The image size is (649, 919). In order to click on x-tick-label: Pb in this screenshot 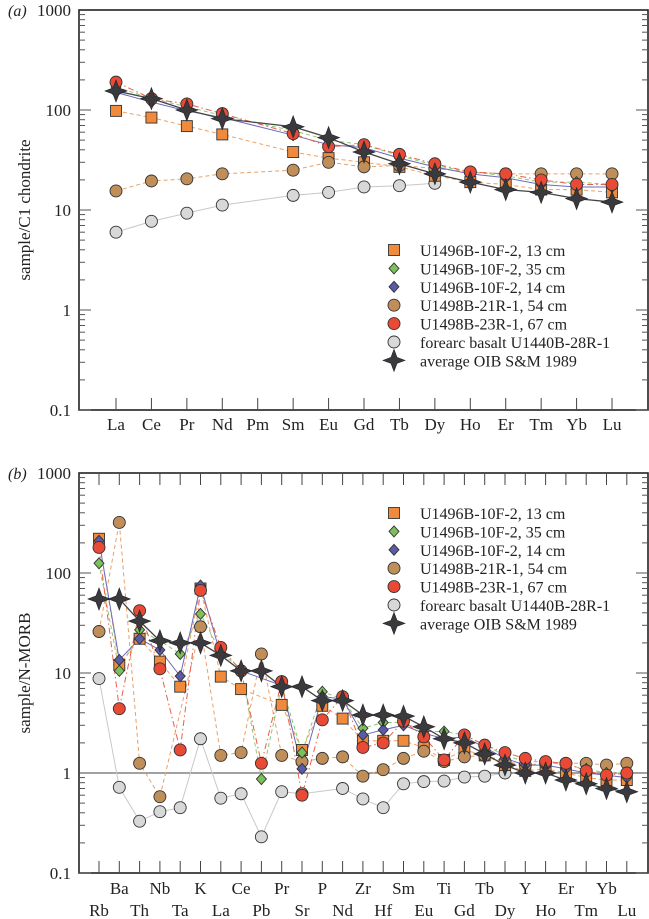, I will do `click(261, 910)`.